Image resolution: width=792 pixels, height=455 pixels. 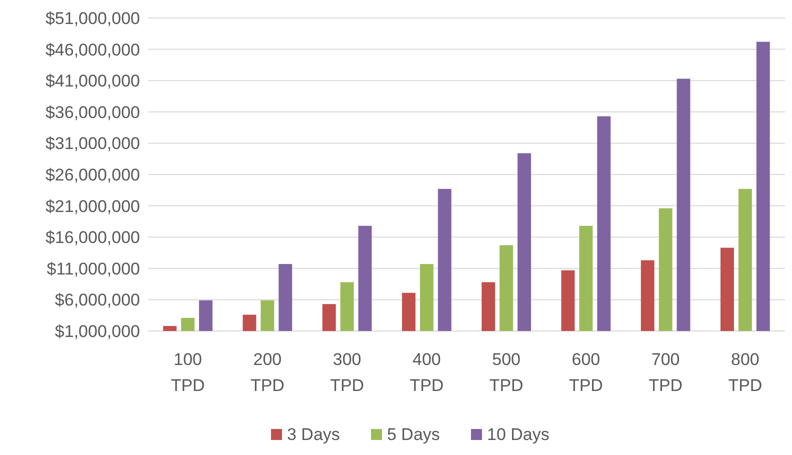 What do you see at coordinates (413, 434) in the screenshot?
I see `legend-label: 5 Days` at bounding box center [413, 434].